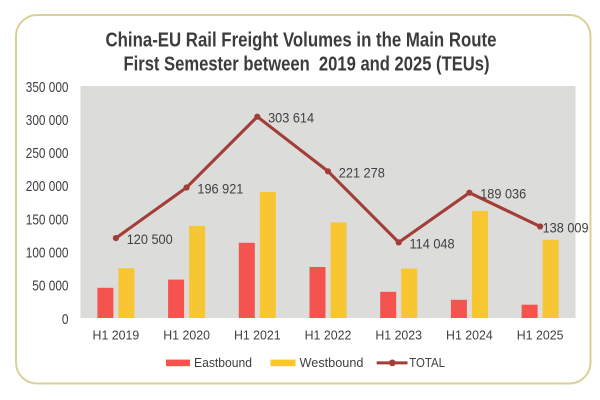 This screenshot has width=600, height=400. Describe the element at coordinates (47, 88) in the screenshot. I see `svg-text: 350 000` at that location.